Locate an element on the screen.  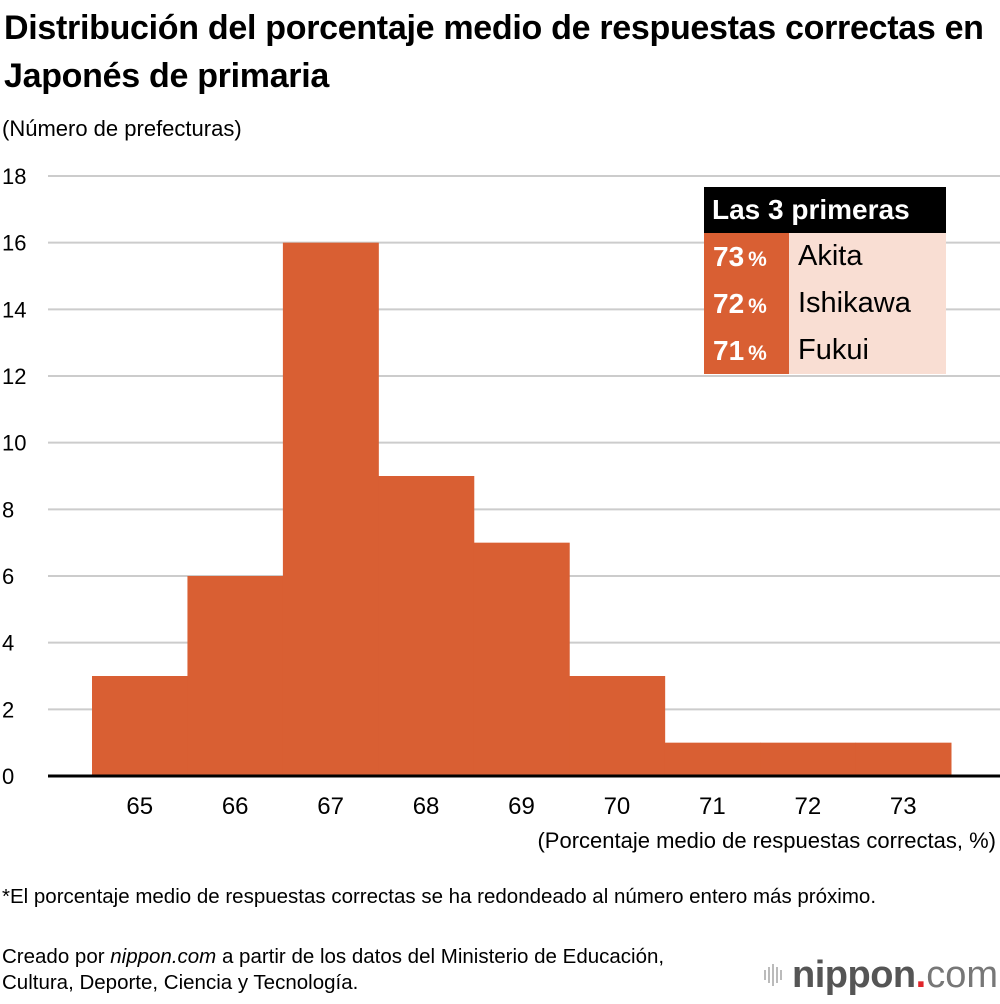
legend-value-text: 72 is located at coordinates (729, 303).